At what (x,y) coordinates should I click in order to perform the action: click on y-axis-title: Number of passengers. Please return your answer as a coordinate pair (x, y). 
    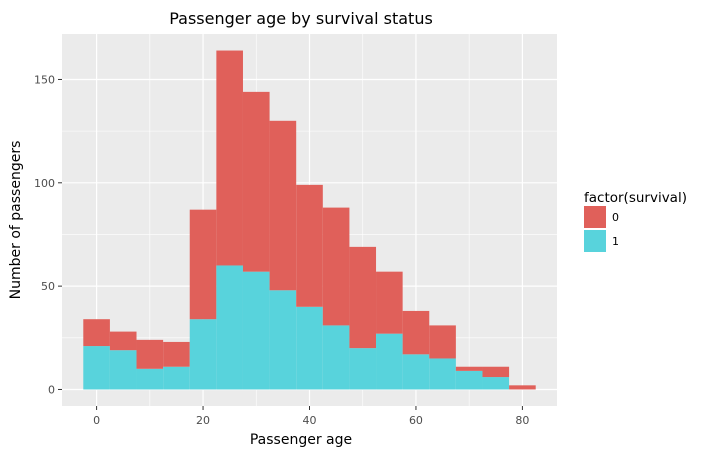
    Looking at the image, I should click on (16, 220).